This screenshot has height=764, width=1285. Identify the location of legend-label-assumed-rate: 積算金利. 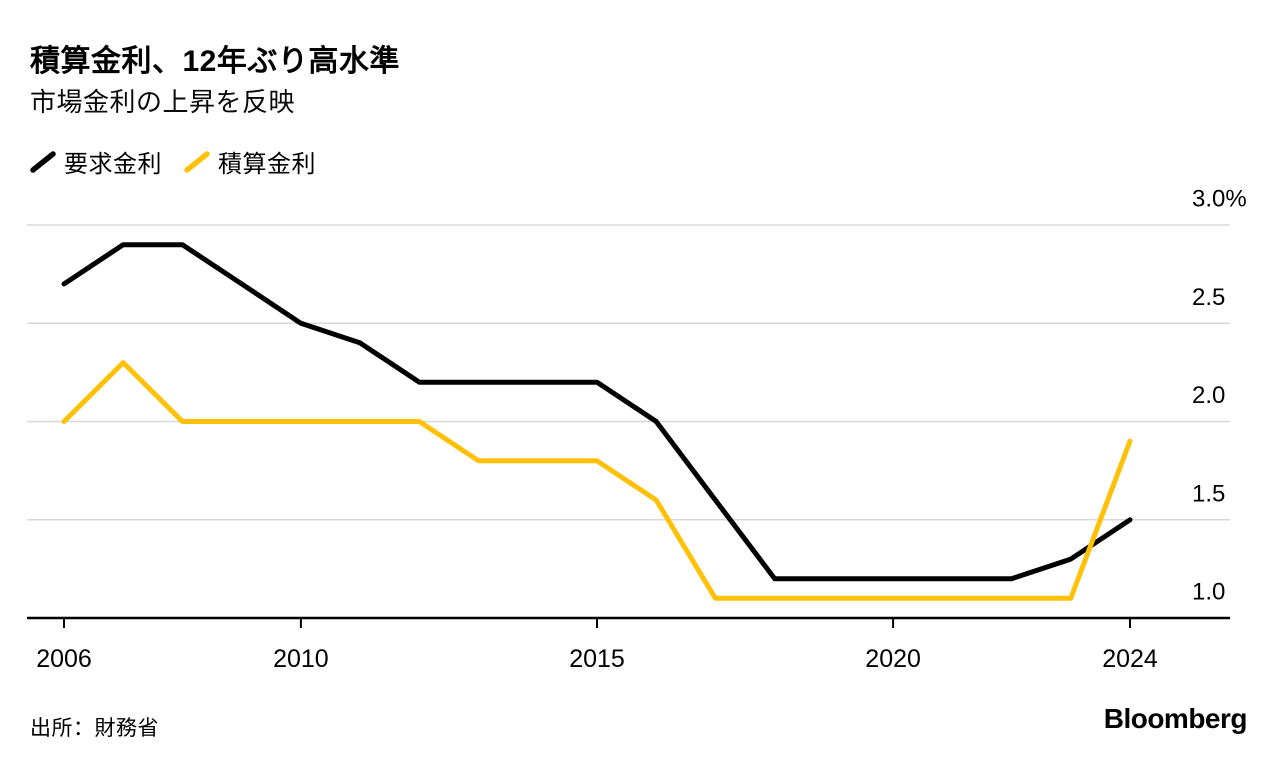
(267, 164).